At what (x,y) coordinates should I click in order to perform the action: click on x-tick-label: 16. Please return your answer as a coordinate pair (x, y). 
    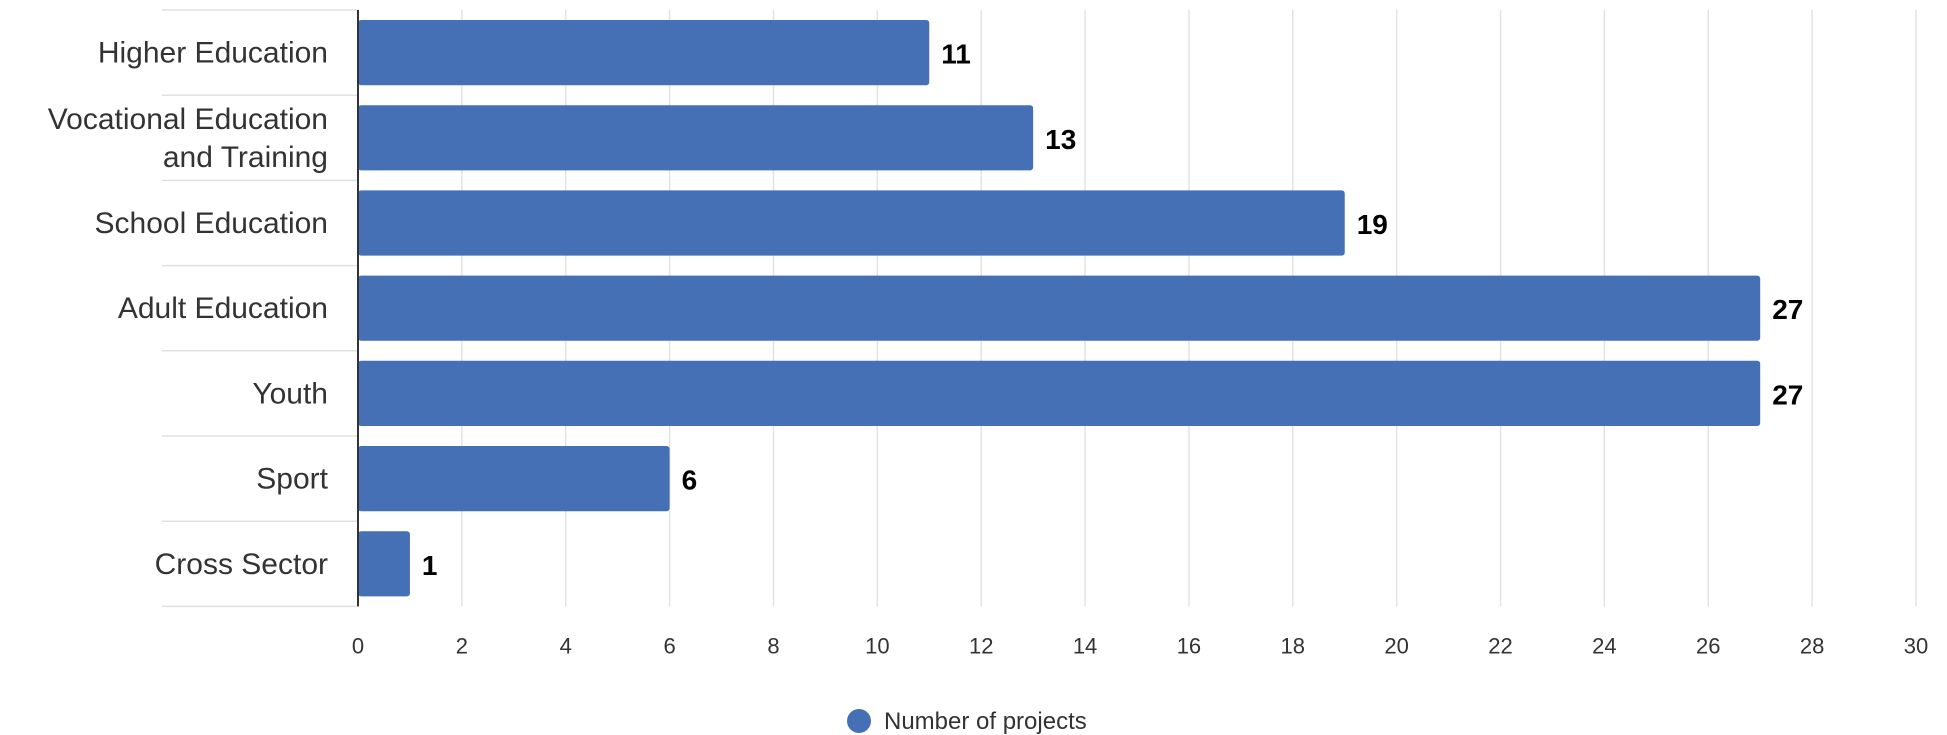
    Looking at the image, I should click on (1189, 645).